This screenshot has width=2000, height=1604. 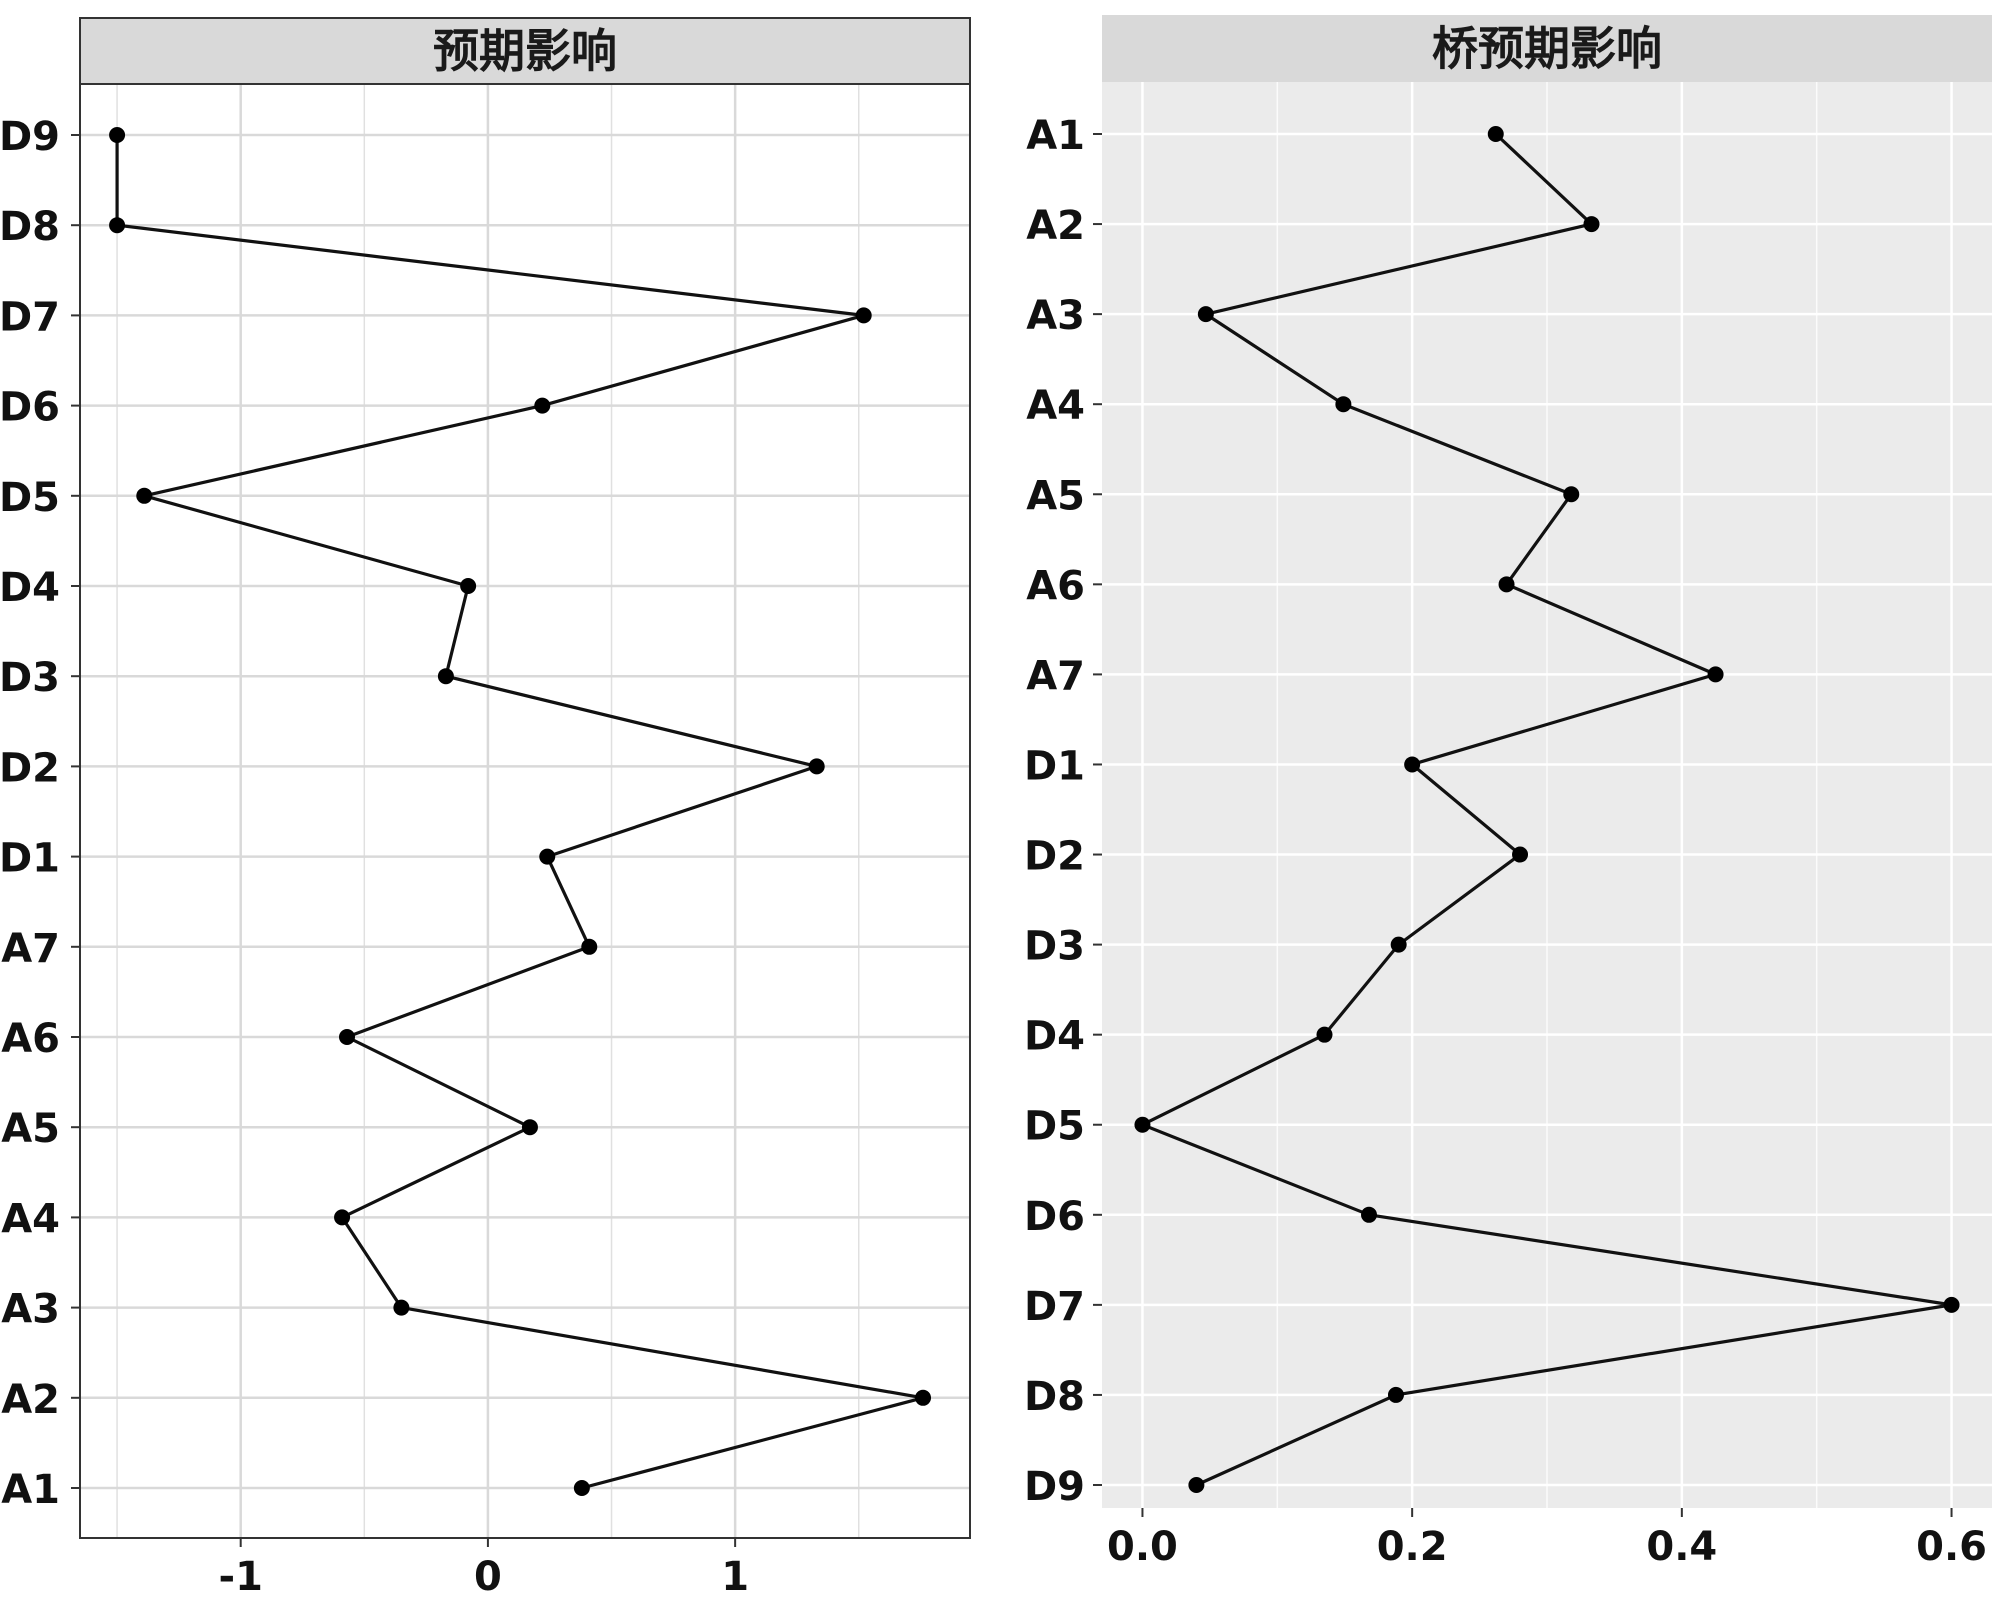 I want to click on facet-title: 桥预期影响, so click(x=1547, y=49).